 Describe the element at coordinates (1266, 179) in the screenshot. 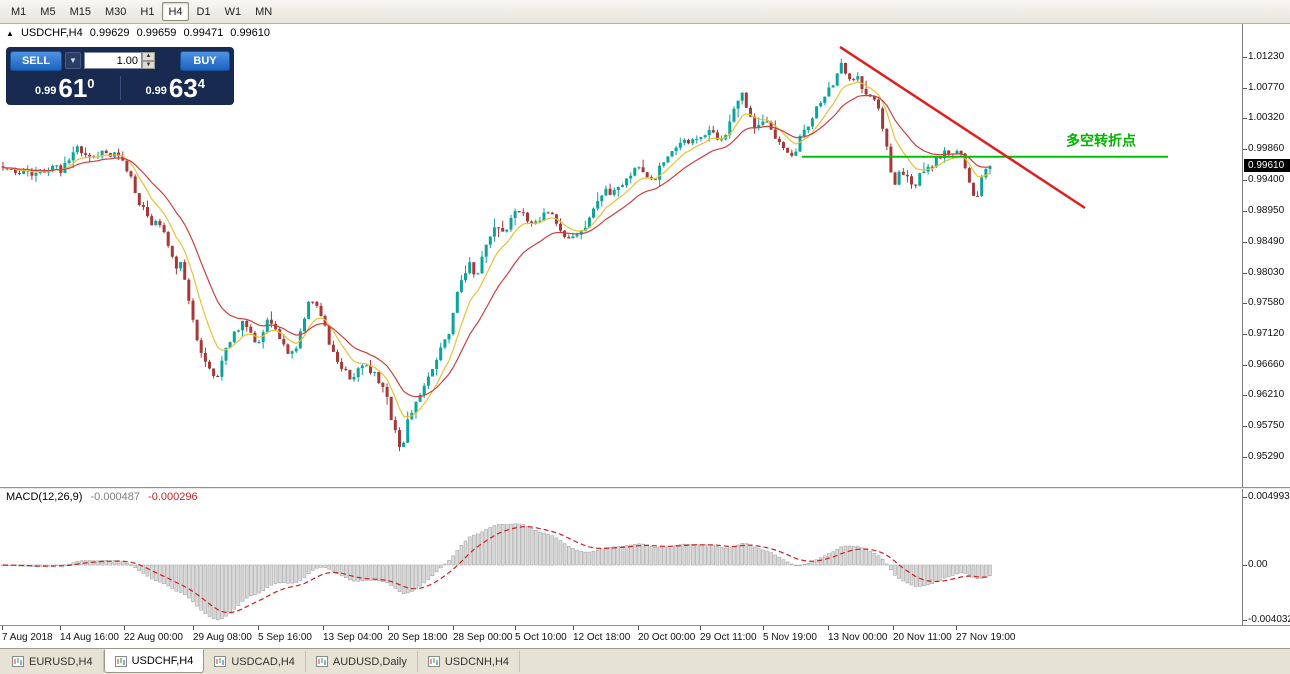

I see `price-axis-label: 0.99400` at that location.